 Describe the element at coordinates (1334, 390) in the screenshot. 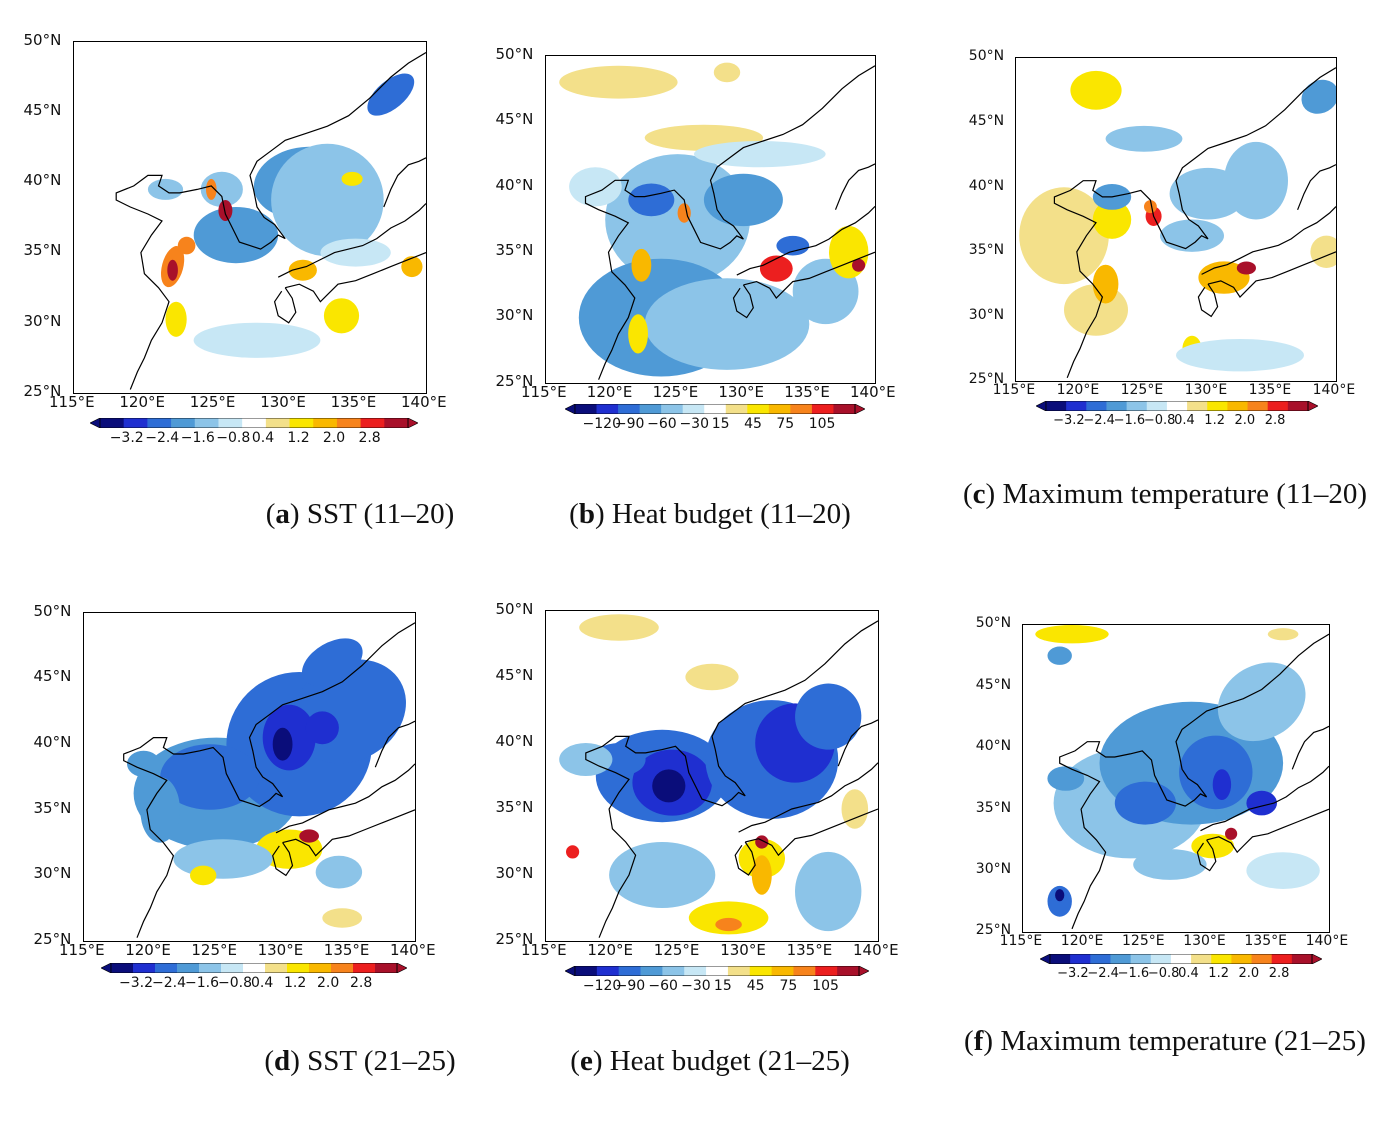

I see `lon-tick-label: 140°E` at that location.